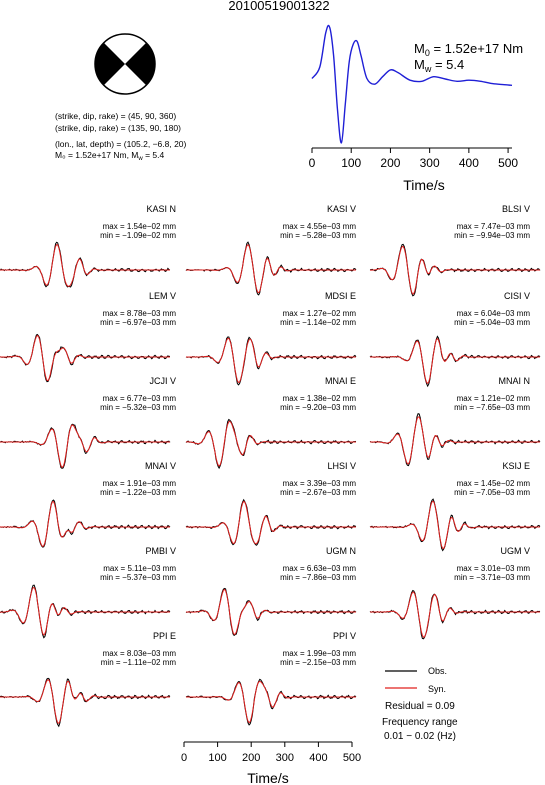  Describe the element at coordinates (412, 84) in the screenshot. I see `stf-curve` at that location.